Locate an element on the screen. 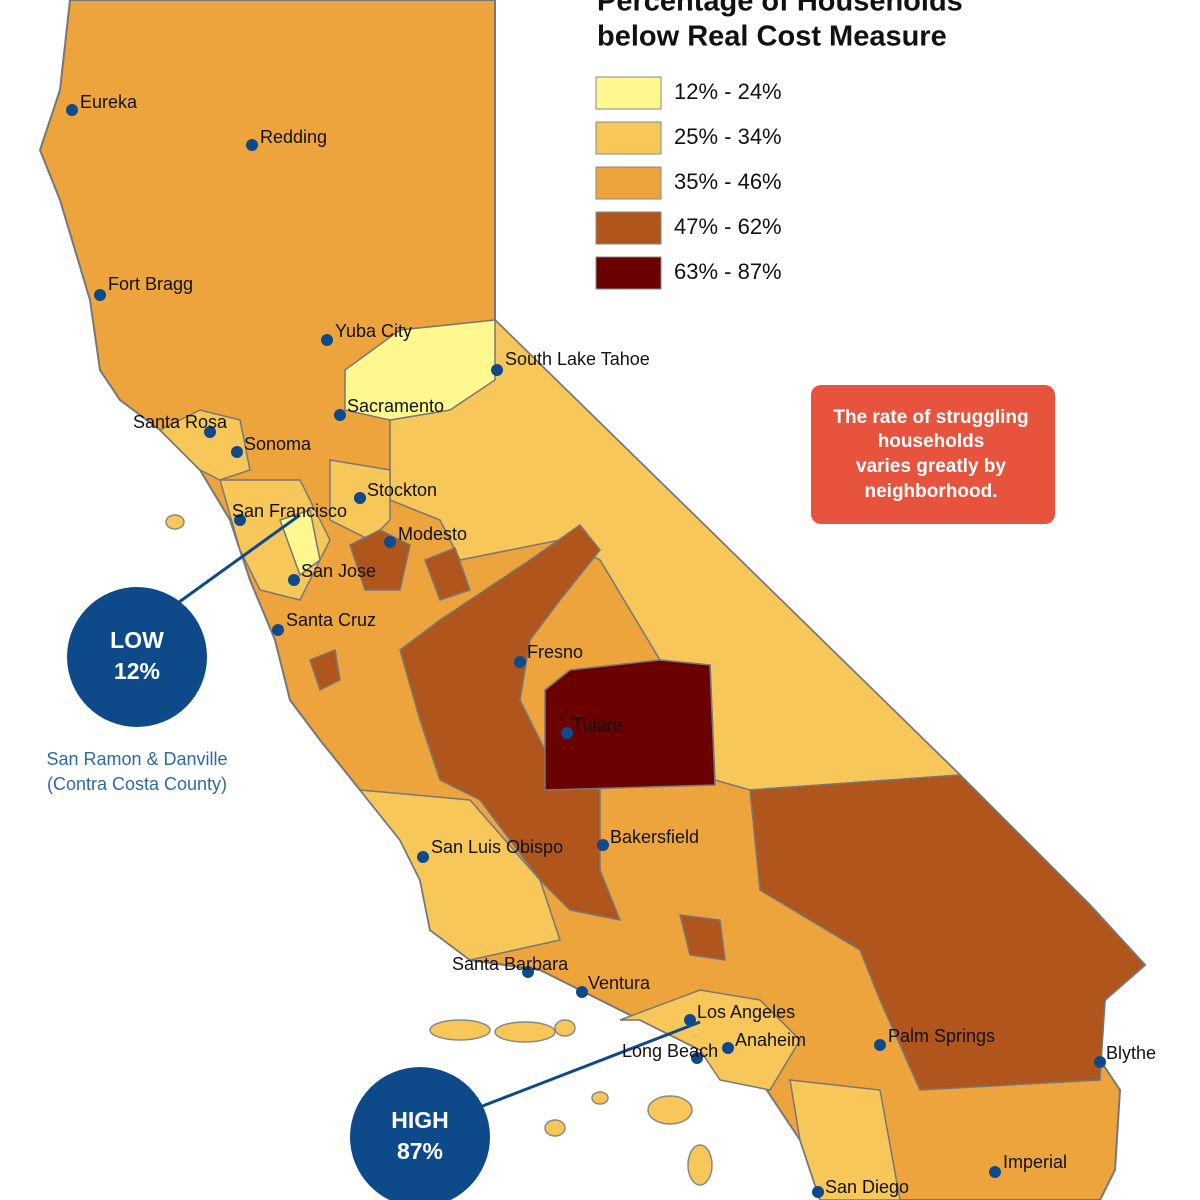  title-line: Percentage of Households is located at coordinates (780, 9).